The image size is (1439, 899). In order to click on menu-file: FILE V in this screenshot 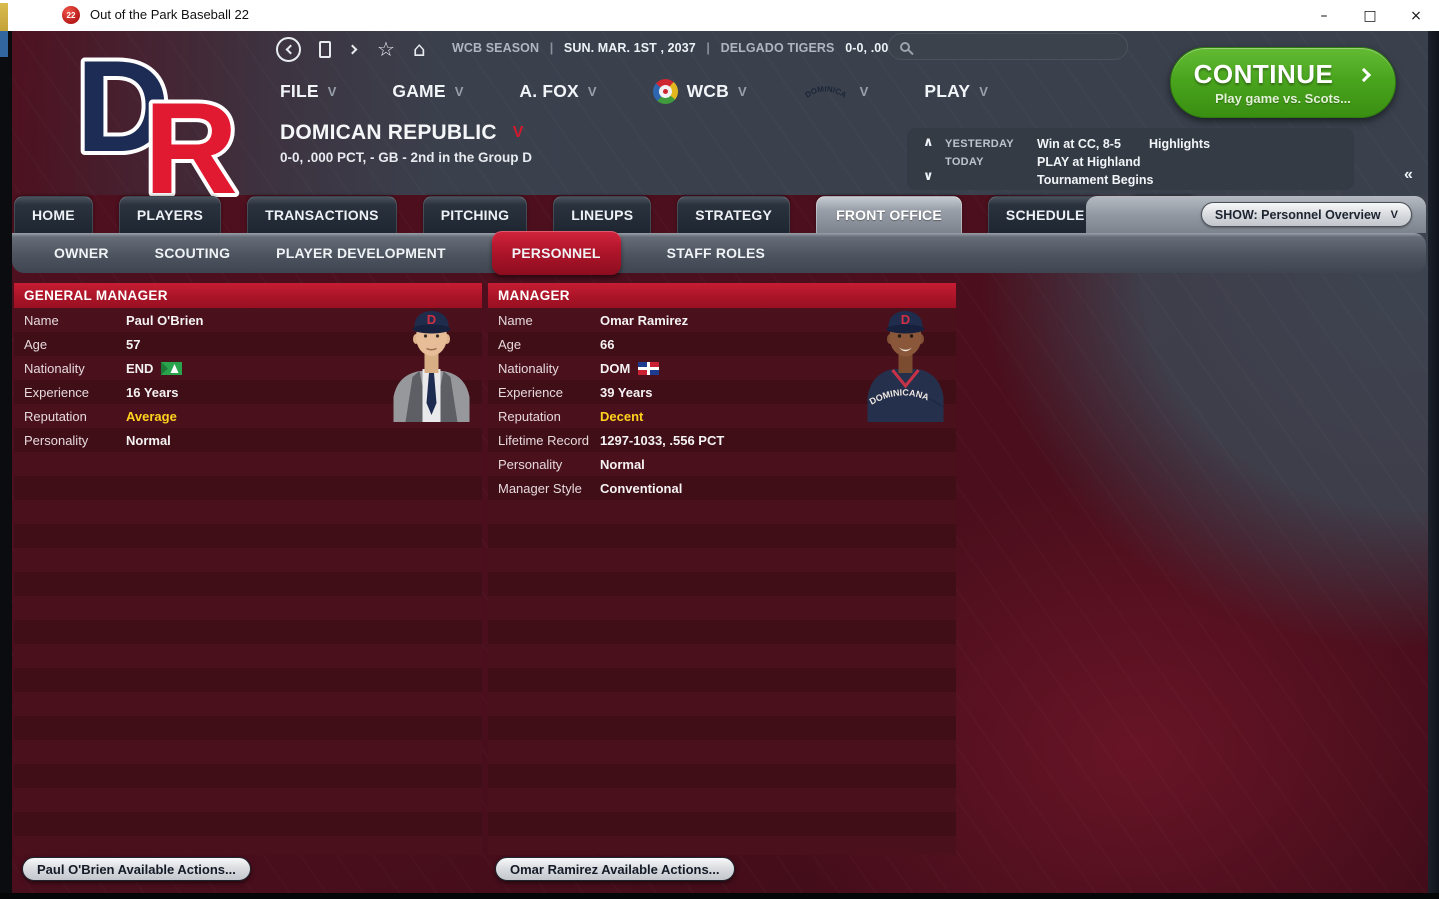, I will do `click(308, 91)`.